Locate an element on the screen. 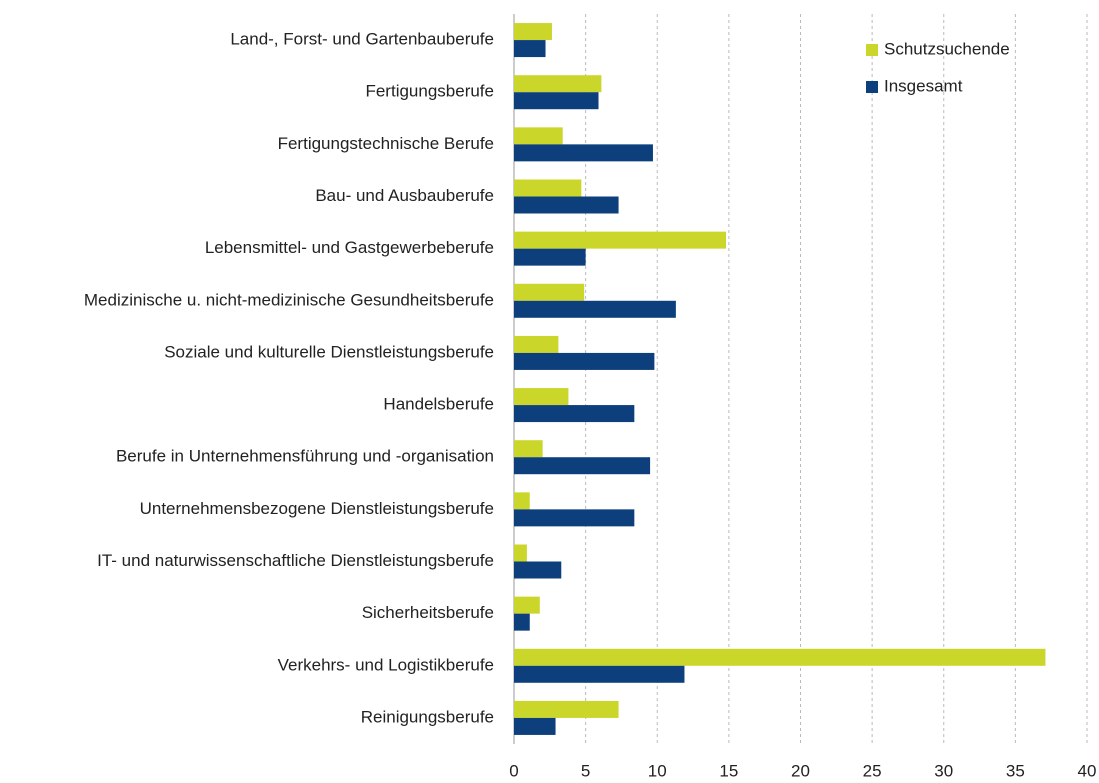 This screenshot has width=1099, height=783. x-tick-label: 30 is located at coordinates (943, 770).